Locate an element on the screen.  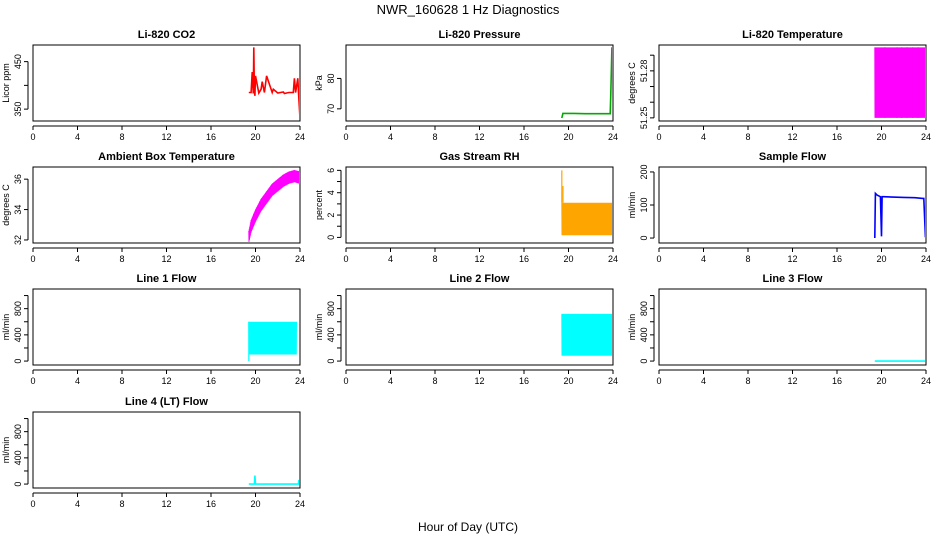
y-tick-label: 34 is located at coordinates (18, 210).